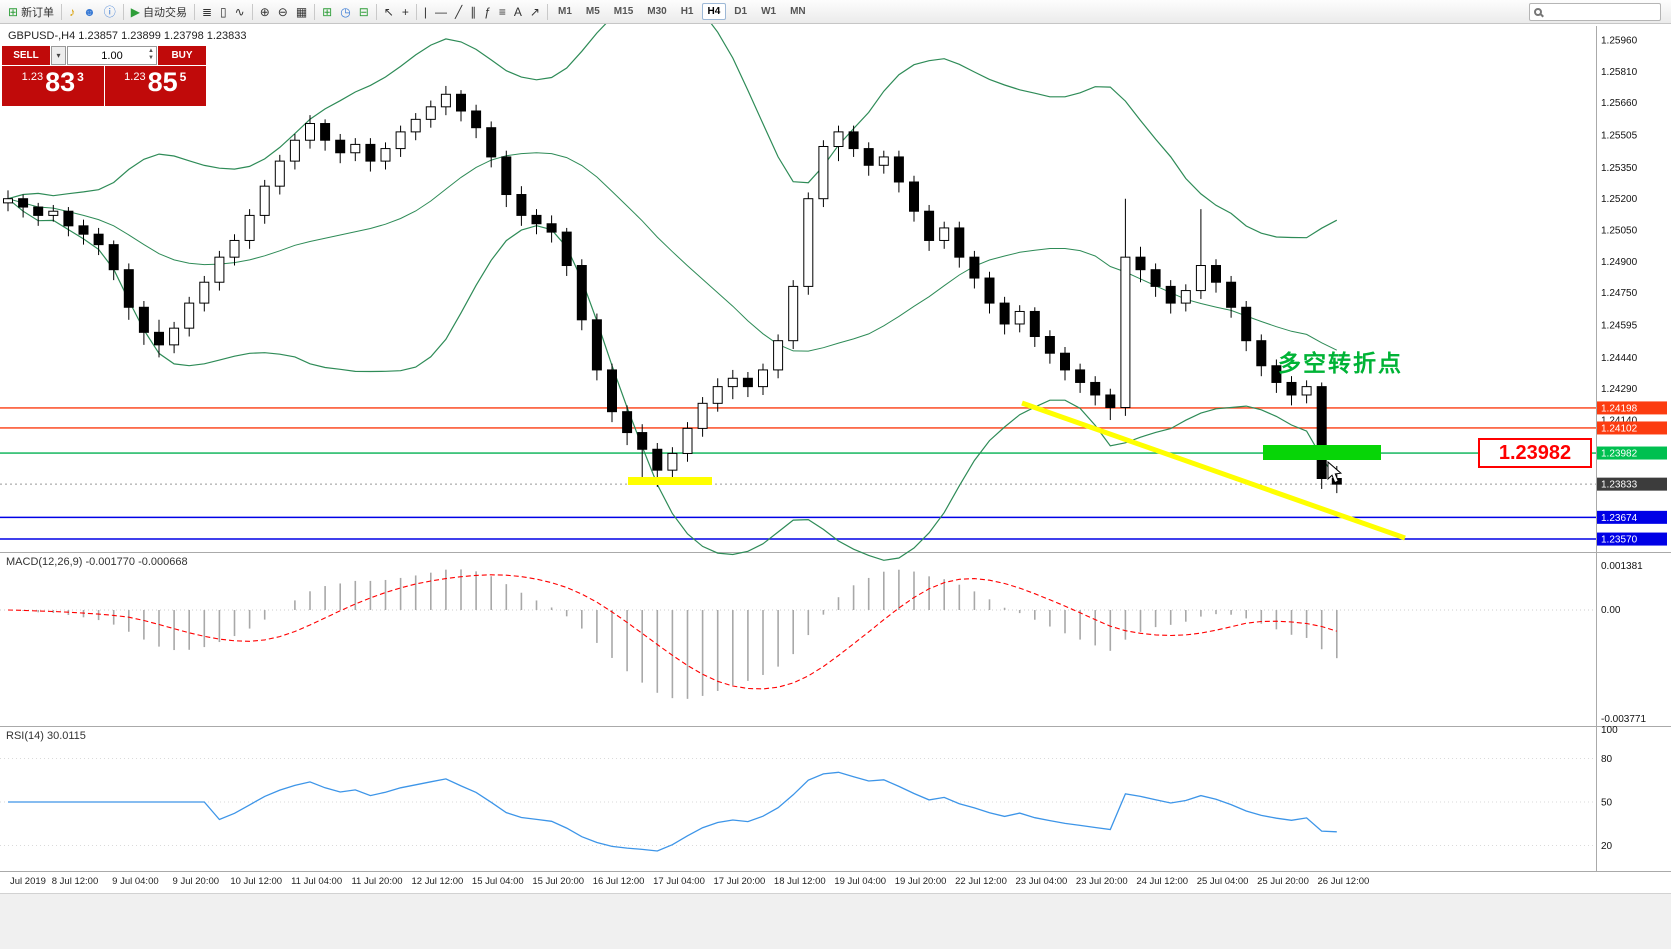  I want to click on volume-up-arrow: ▲, so click(151, 51).